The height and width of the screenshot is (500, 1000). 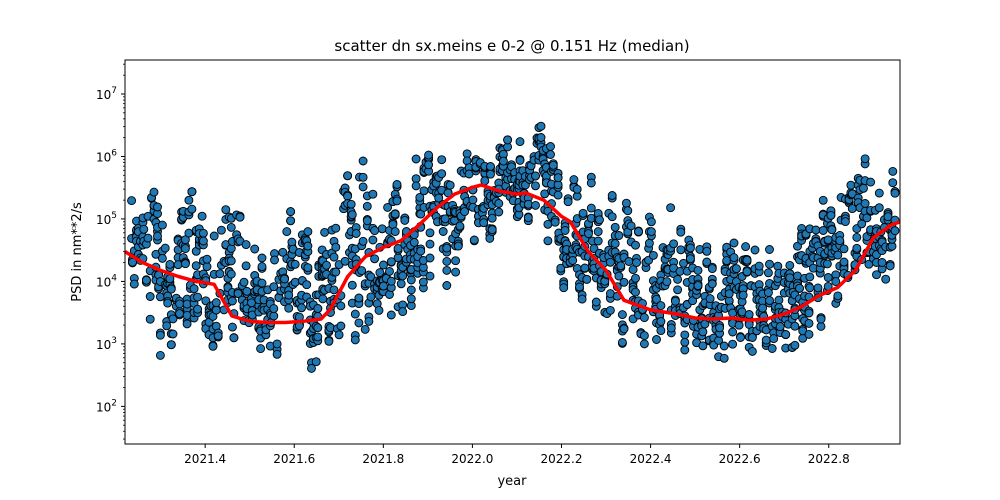 I want to click on y-axis-label: PSD in nm**2/s, so click(x=77, y=252).